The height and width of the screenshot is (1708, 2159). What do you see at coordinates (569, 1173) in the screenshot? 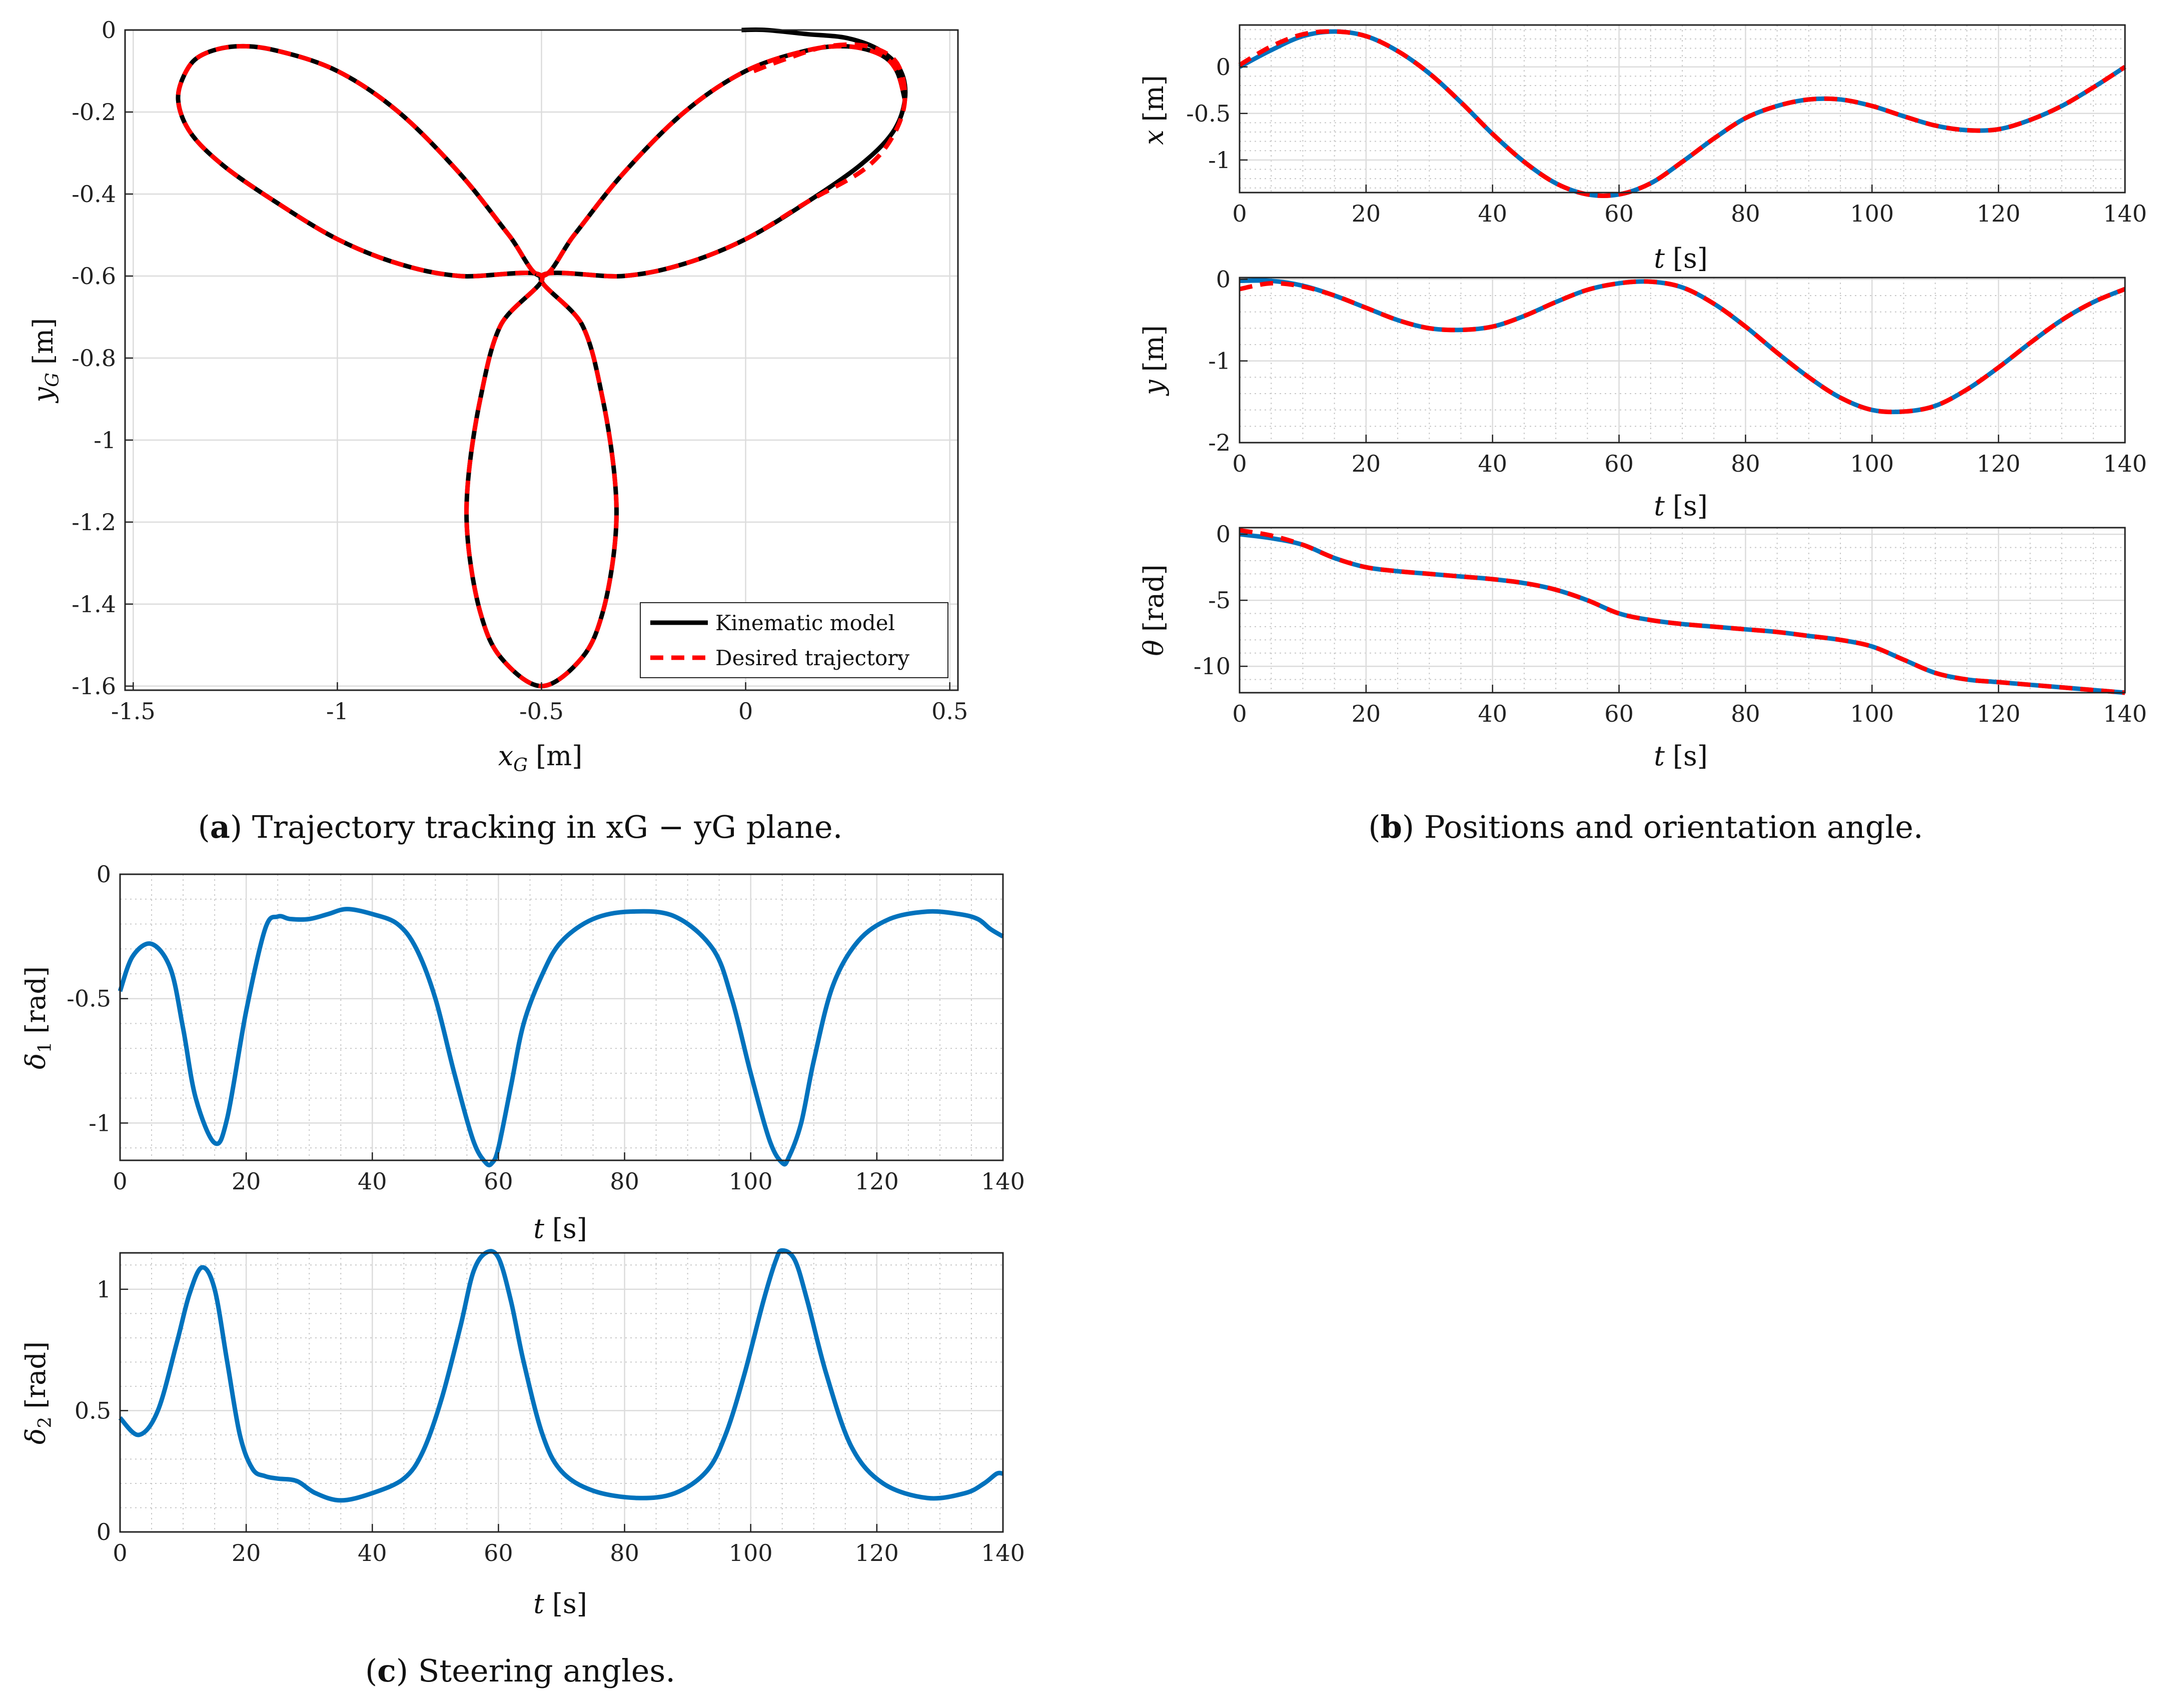
I see `panel-c1-xticks: 0 20 40 60 80 100 120 140` at bounding box center [569, 1173].